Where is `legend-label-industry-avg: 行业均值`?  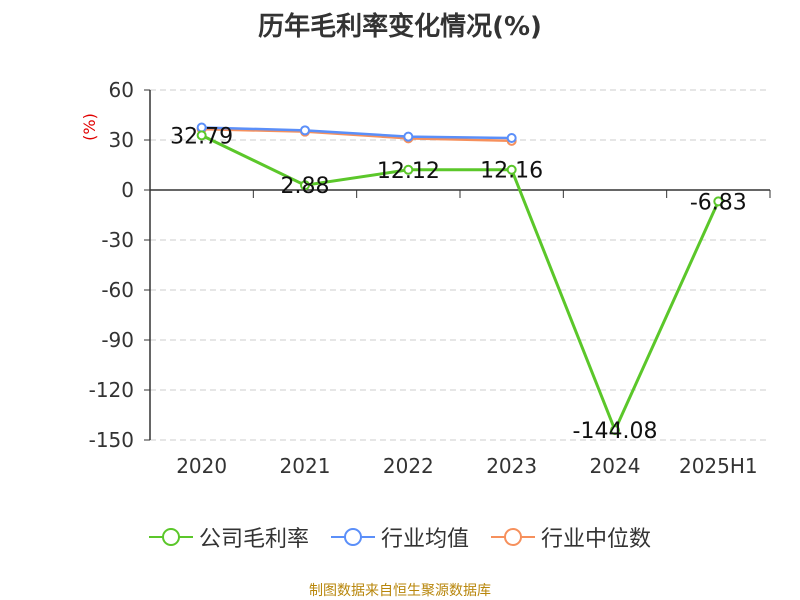 legend-label-industry-avg: 行业均值 is located at coordinates (424, 539).